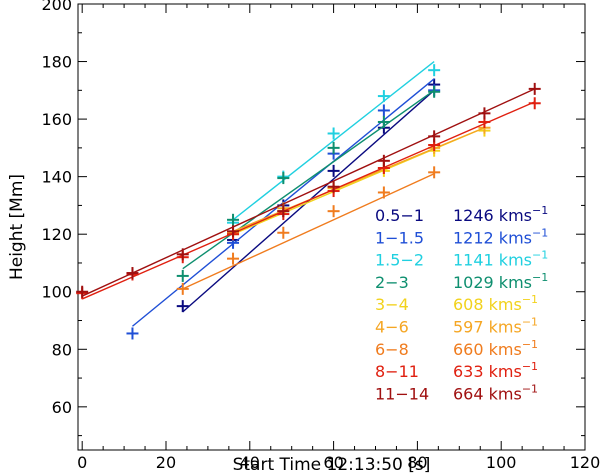 Image resolution: width=600 pixels, height=474 pixels. What do you see at coordinates (585, 462) in the screenshot?
I see `x-tick-label: 120` at bounding box center [585, 462].